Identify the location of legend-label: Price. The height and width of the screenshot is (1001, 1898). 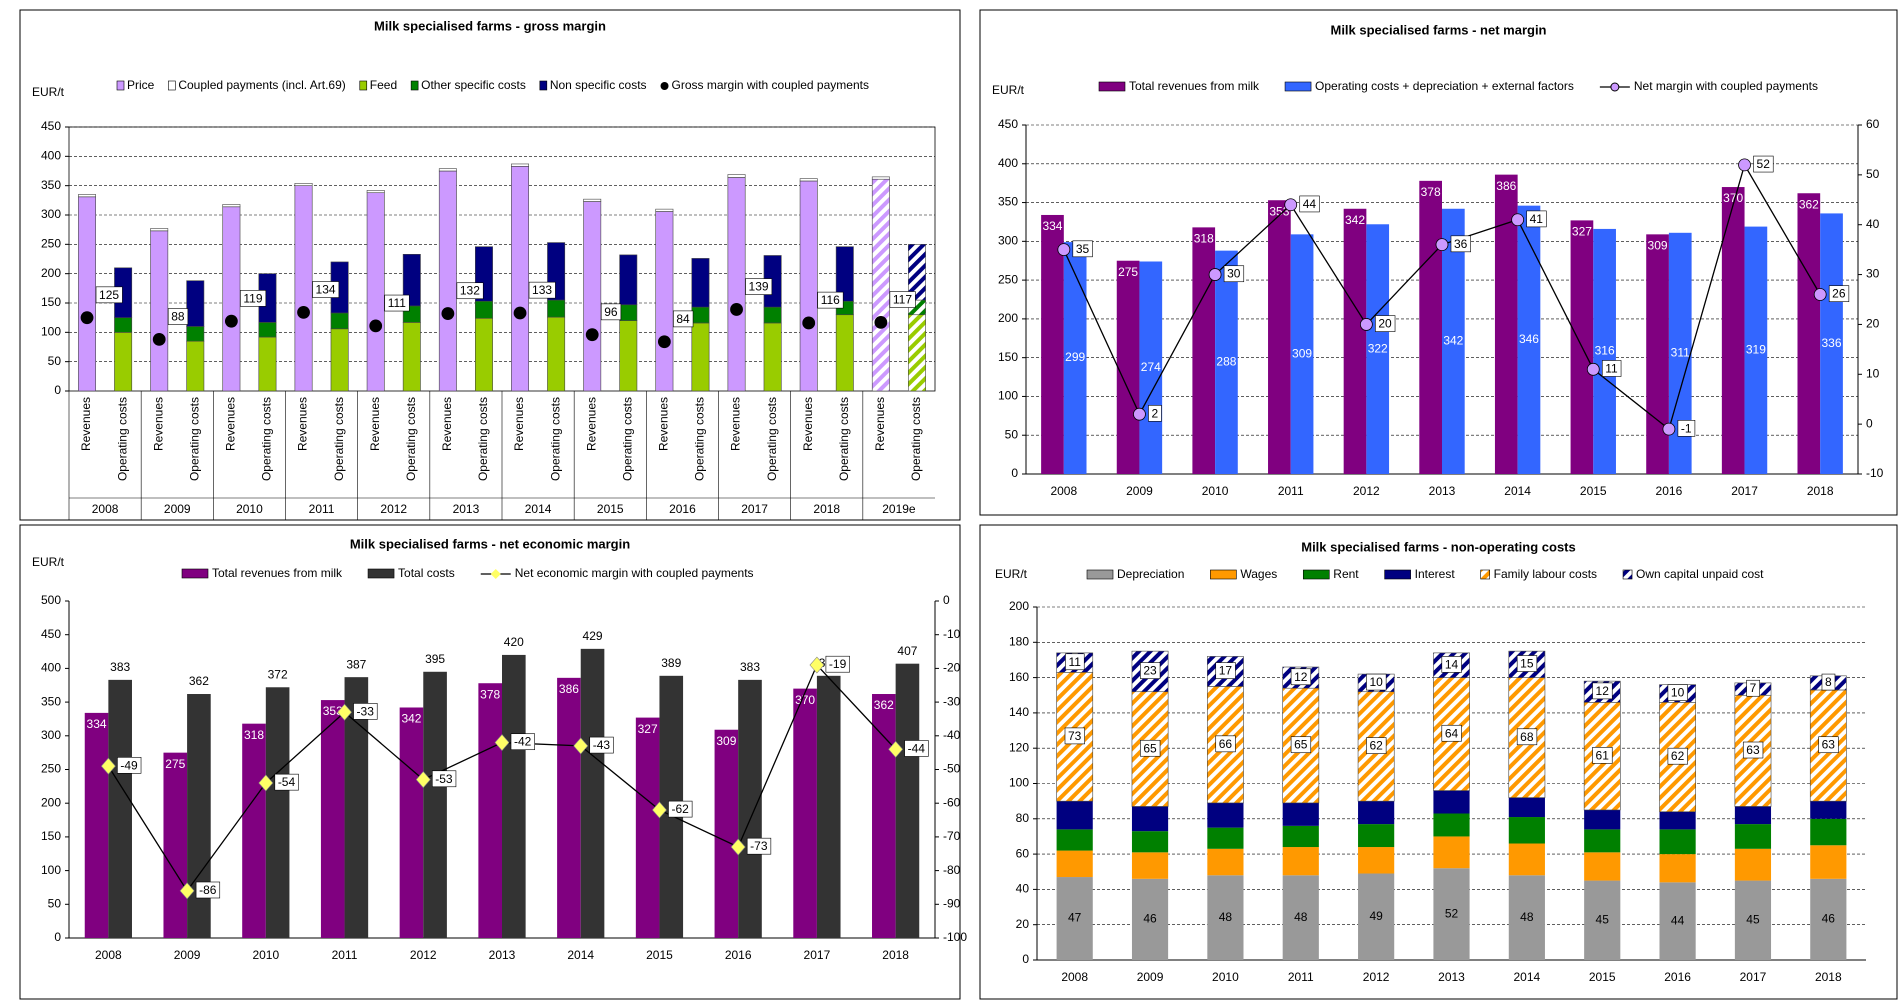
(141, 85).